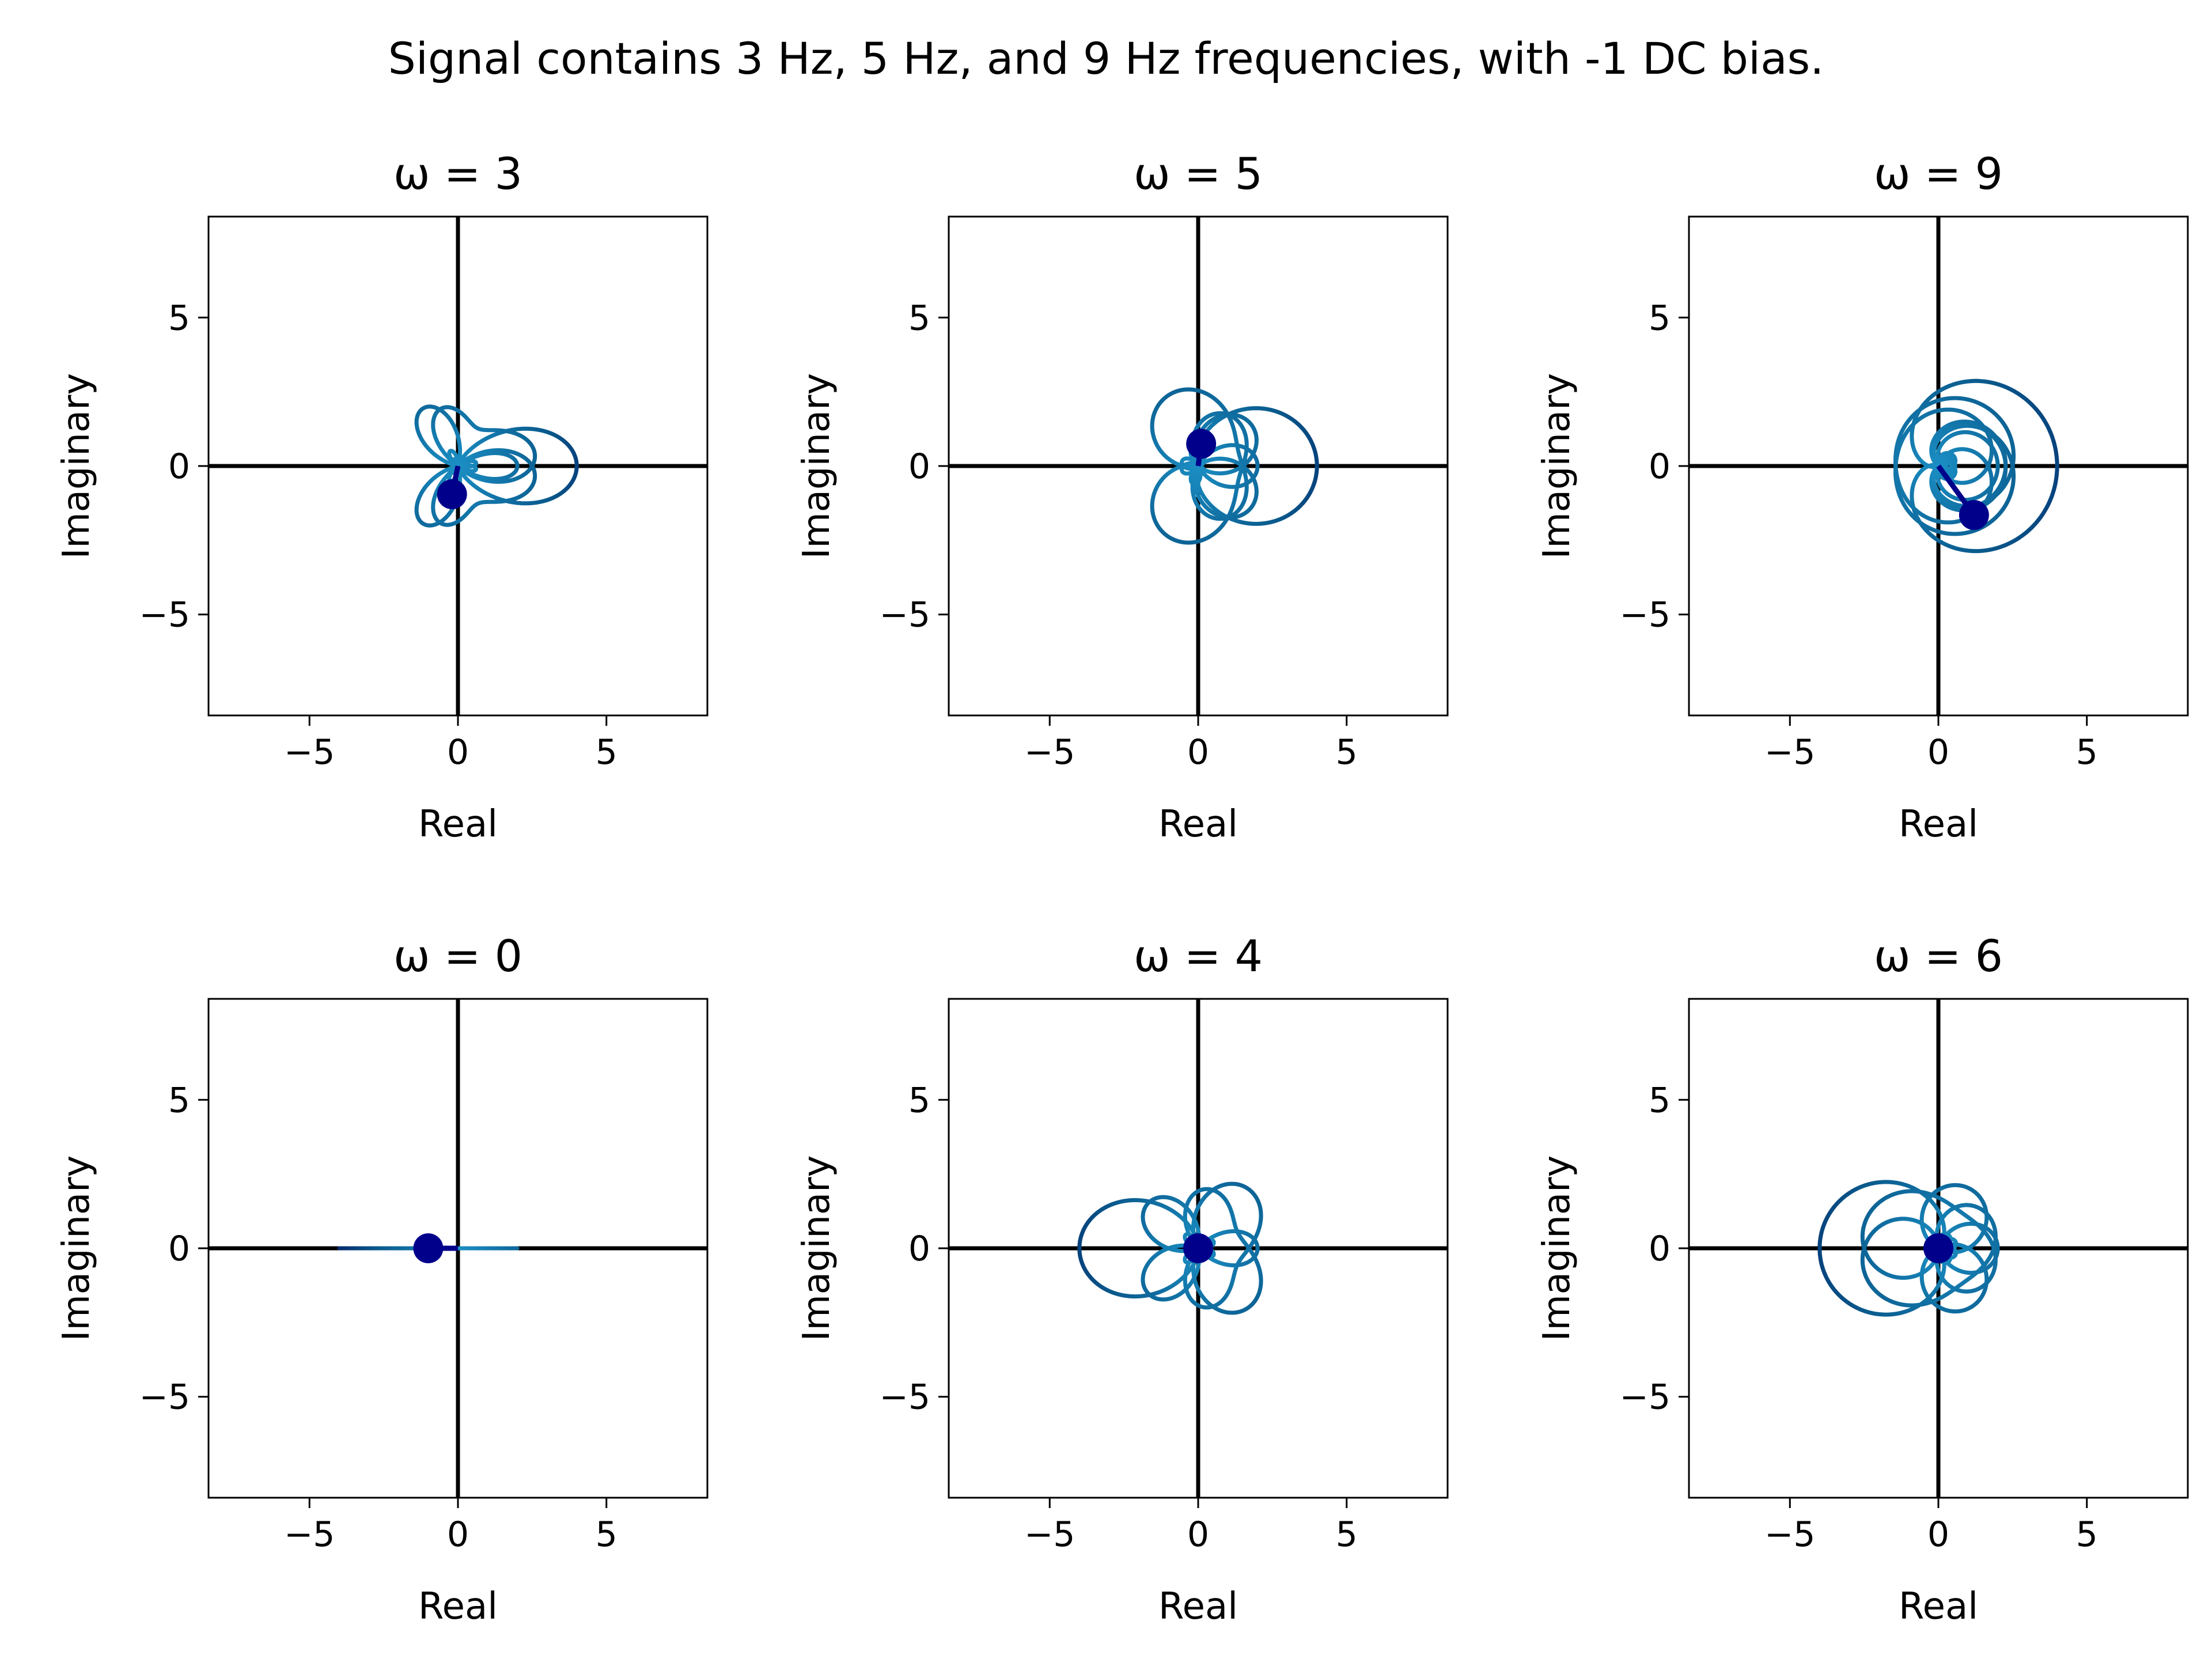 This screenshot has height=1659, width=2212. I want to click on subplot-title: ω = 0, so click(457, 956).